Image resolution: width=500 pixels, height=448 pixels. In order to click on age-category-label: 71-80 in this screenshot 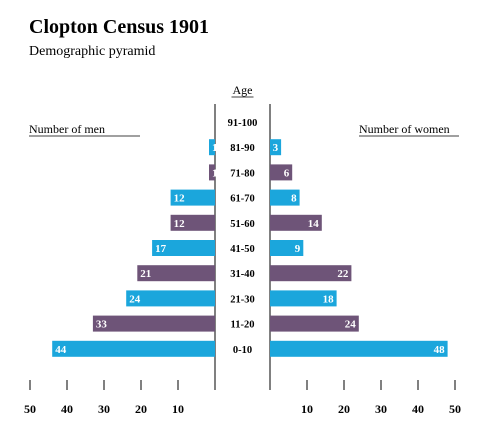, I will do `click(242, 173)`.